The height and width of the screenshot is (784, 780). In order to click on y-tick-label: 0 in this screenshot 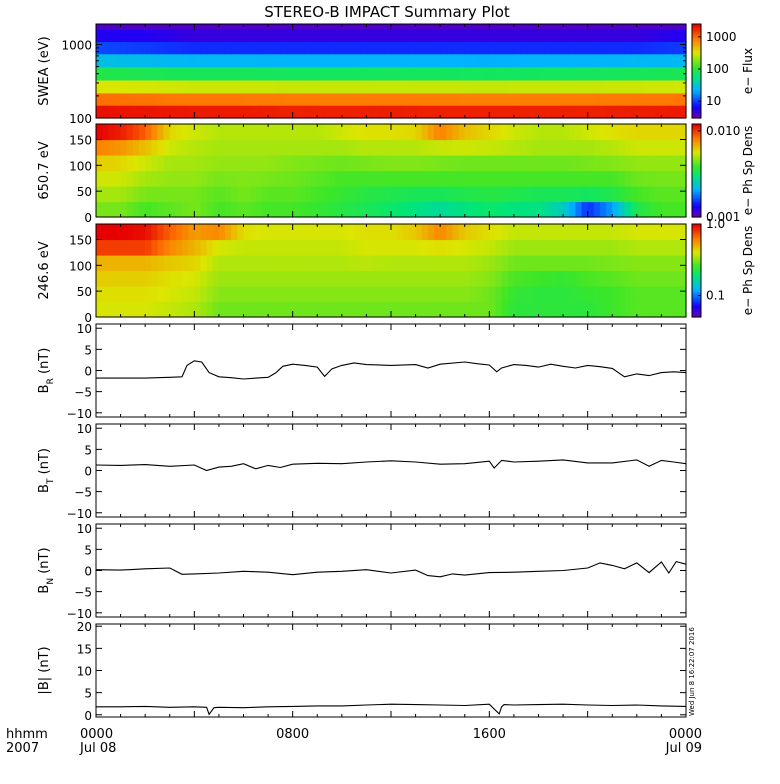, I will do `click(88, 472)`.